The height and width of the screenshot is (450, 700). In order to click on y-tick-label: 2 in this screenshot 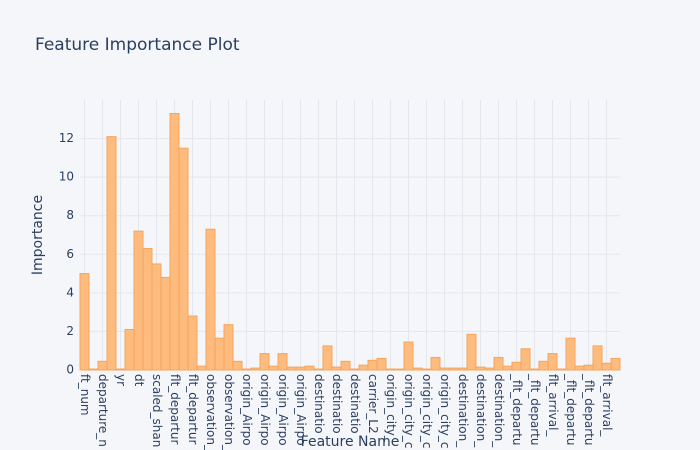, I will do `click(70, 331)`.